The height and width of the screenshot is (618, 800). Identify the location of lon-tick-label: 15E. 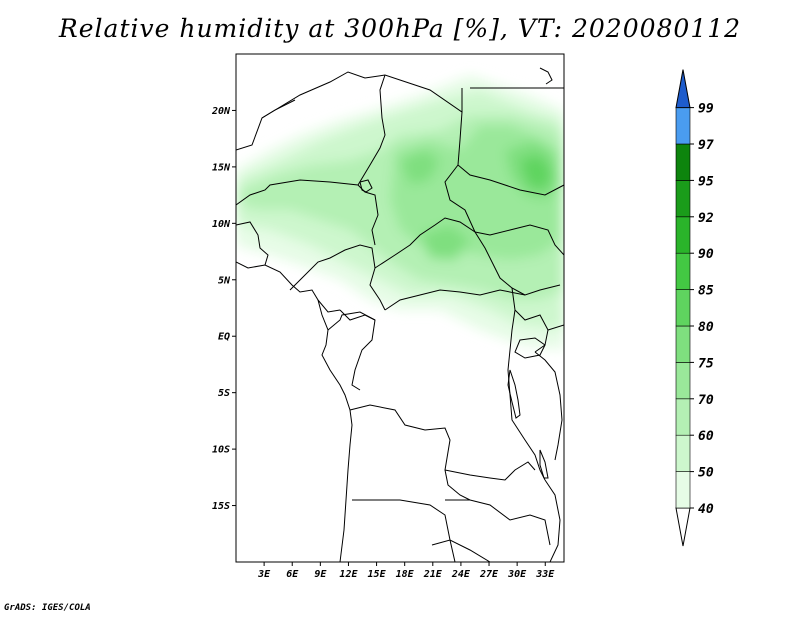
(377, 574).